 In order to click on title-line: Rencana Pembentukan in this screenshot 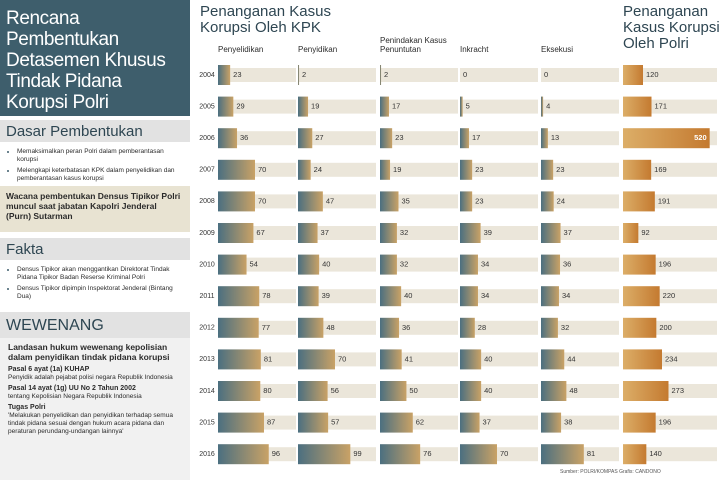, I will do `click(62, 29)`.